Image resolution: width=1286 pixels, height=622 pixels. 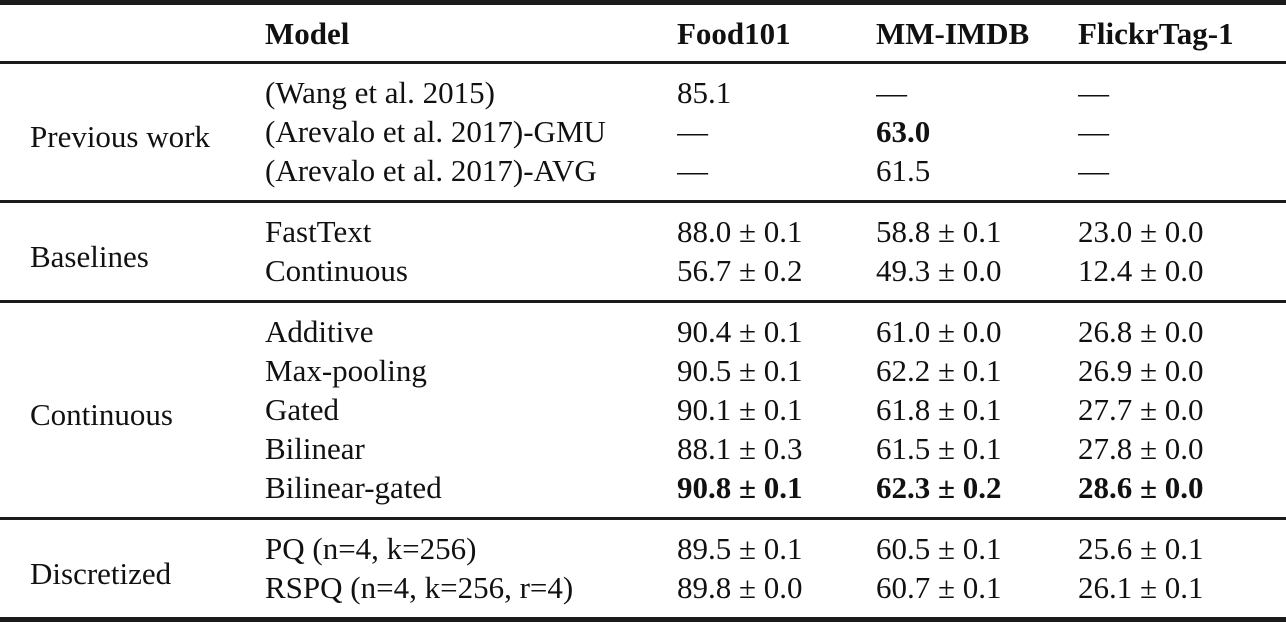 I want to click on value-cell-food101: 89.8 ± 0.0, so click(x=740, y=587).